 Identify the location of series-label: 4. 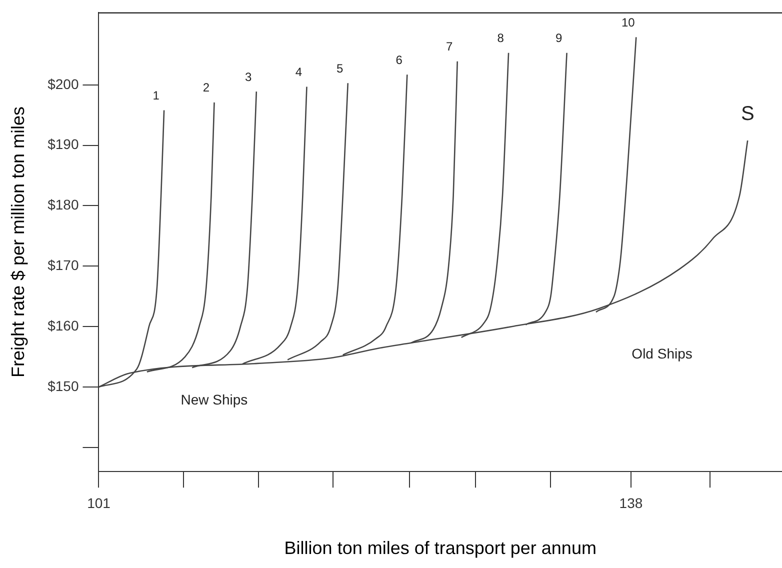
(298, 72).